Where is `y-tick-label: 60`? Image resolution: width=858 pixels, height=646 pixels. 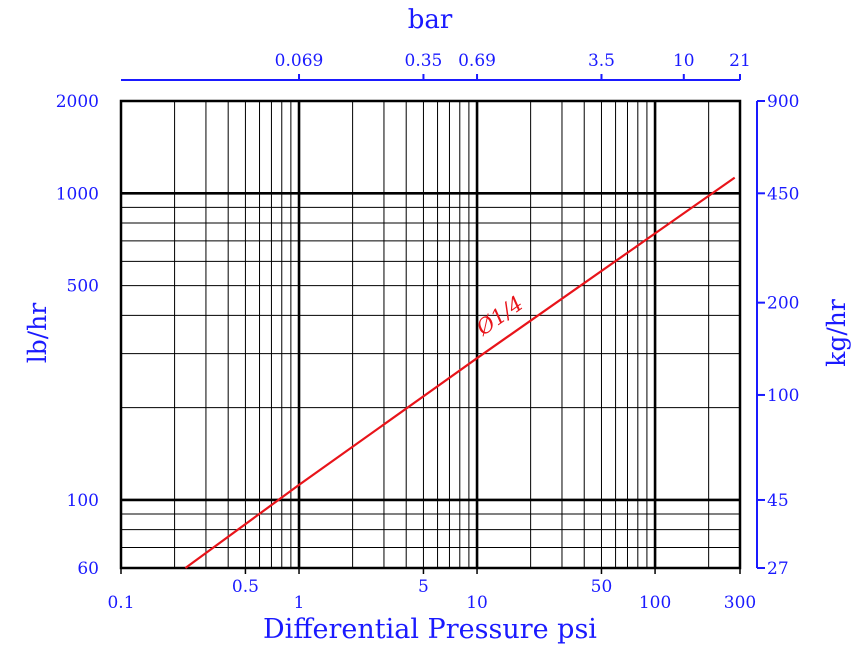 y-tick-label: 60 is located at coordinates (88, 569).